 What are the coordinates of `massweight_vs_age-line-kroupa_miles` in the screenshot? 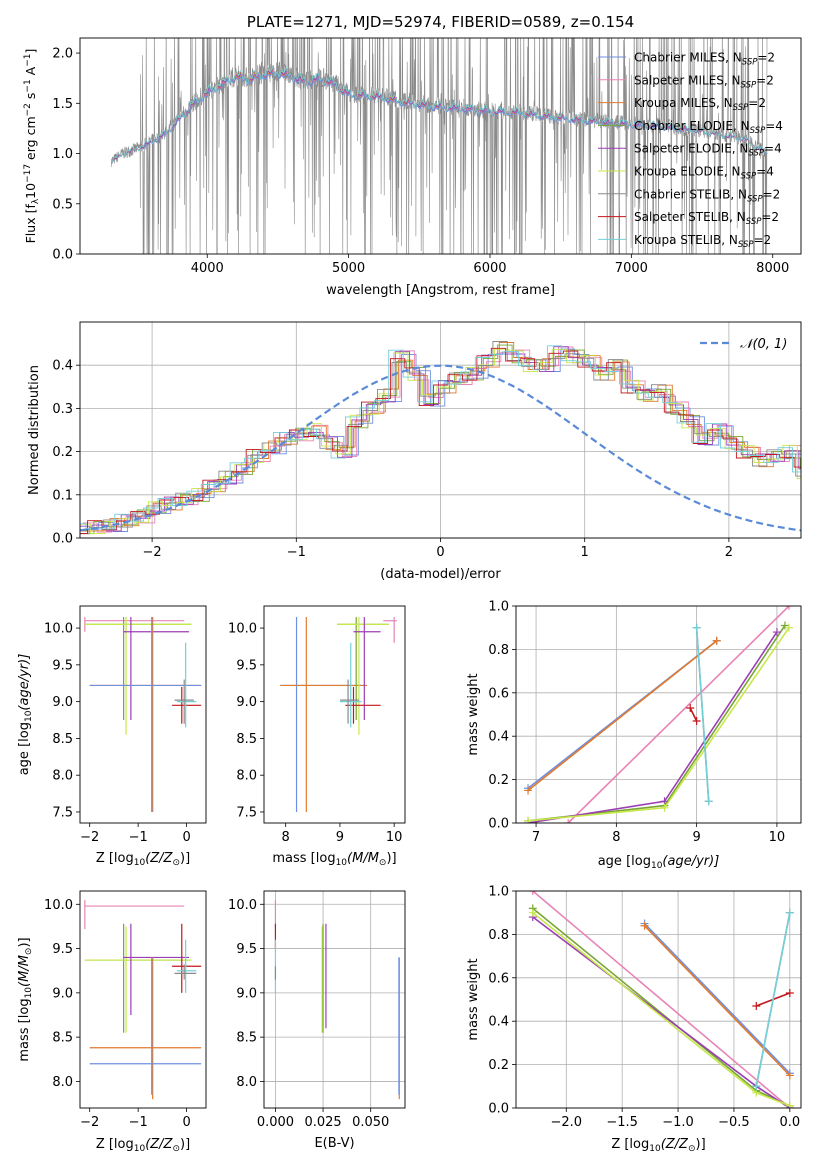 It's located at (622, 716).